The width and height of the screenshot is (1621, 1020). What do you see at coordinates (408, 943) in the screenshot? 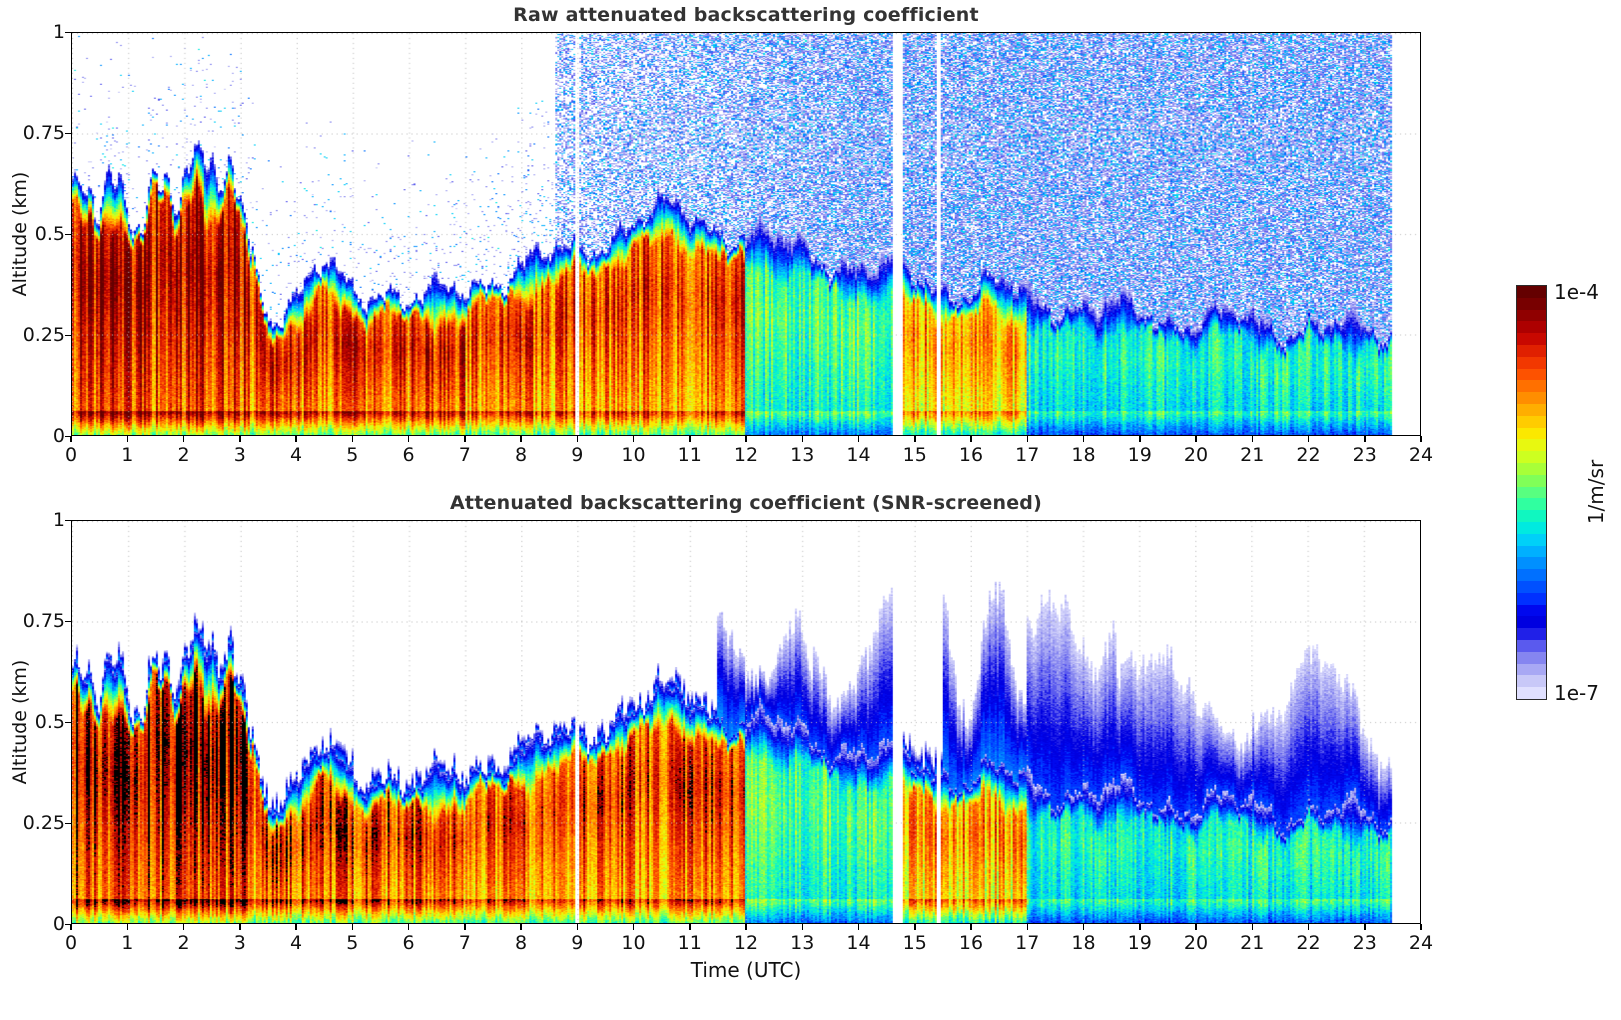
I see `x-tick-label-screened-6: 6` at bounding box center [408, 943].